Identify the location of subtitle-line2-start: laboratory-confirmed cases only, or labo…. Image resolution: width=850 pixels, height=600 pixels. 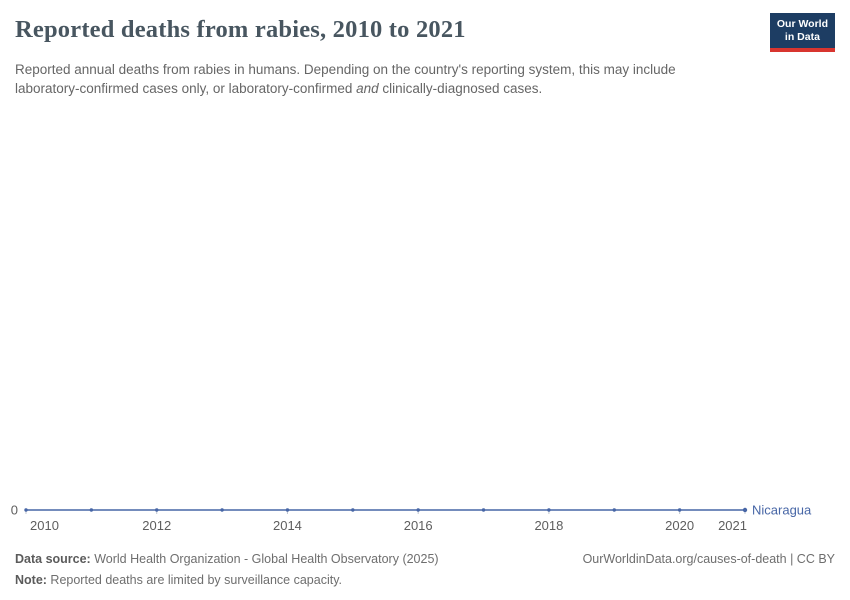
(186, 88).